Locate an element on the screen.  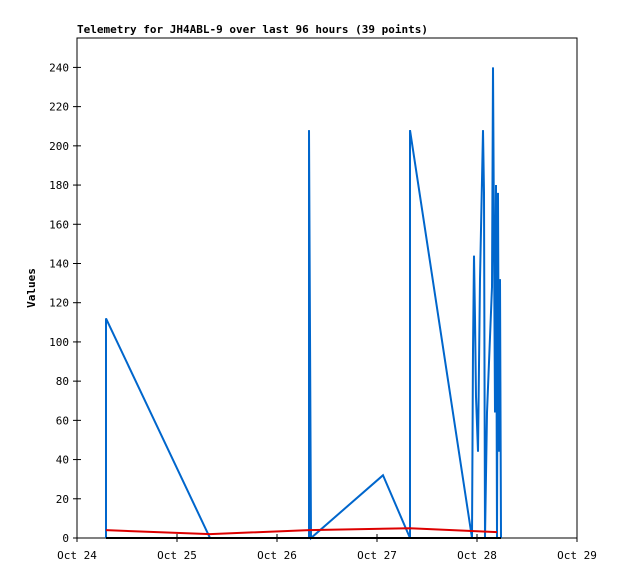
series-line is located at coordinates (301, 531).